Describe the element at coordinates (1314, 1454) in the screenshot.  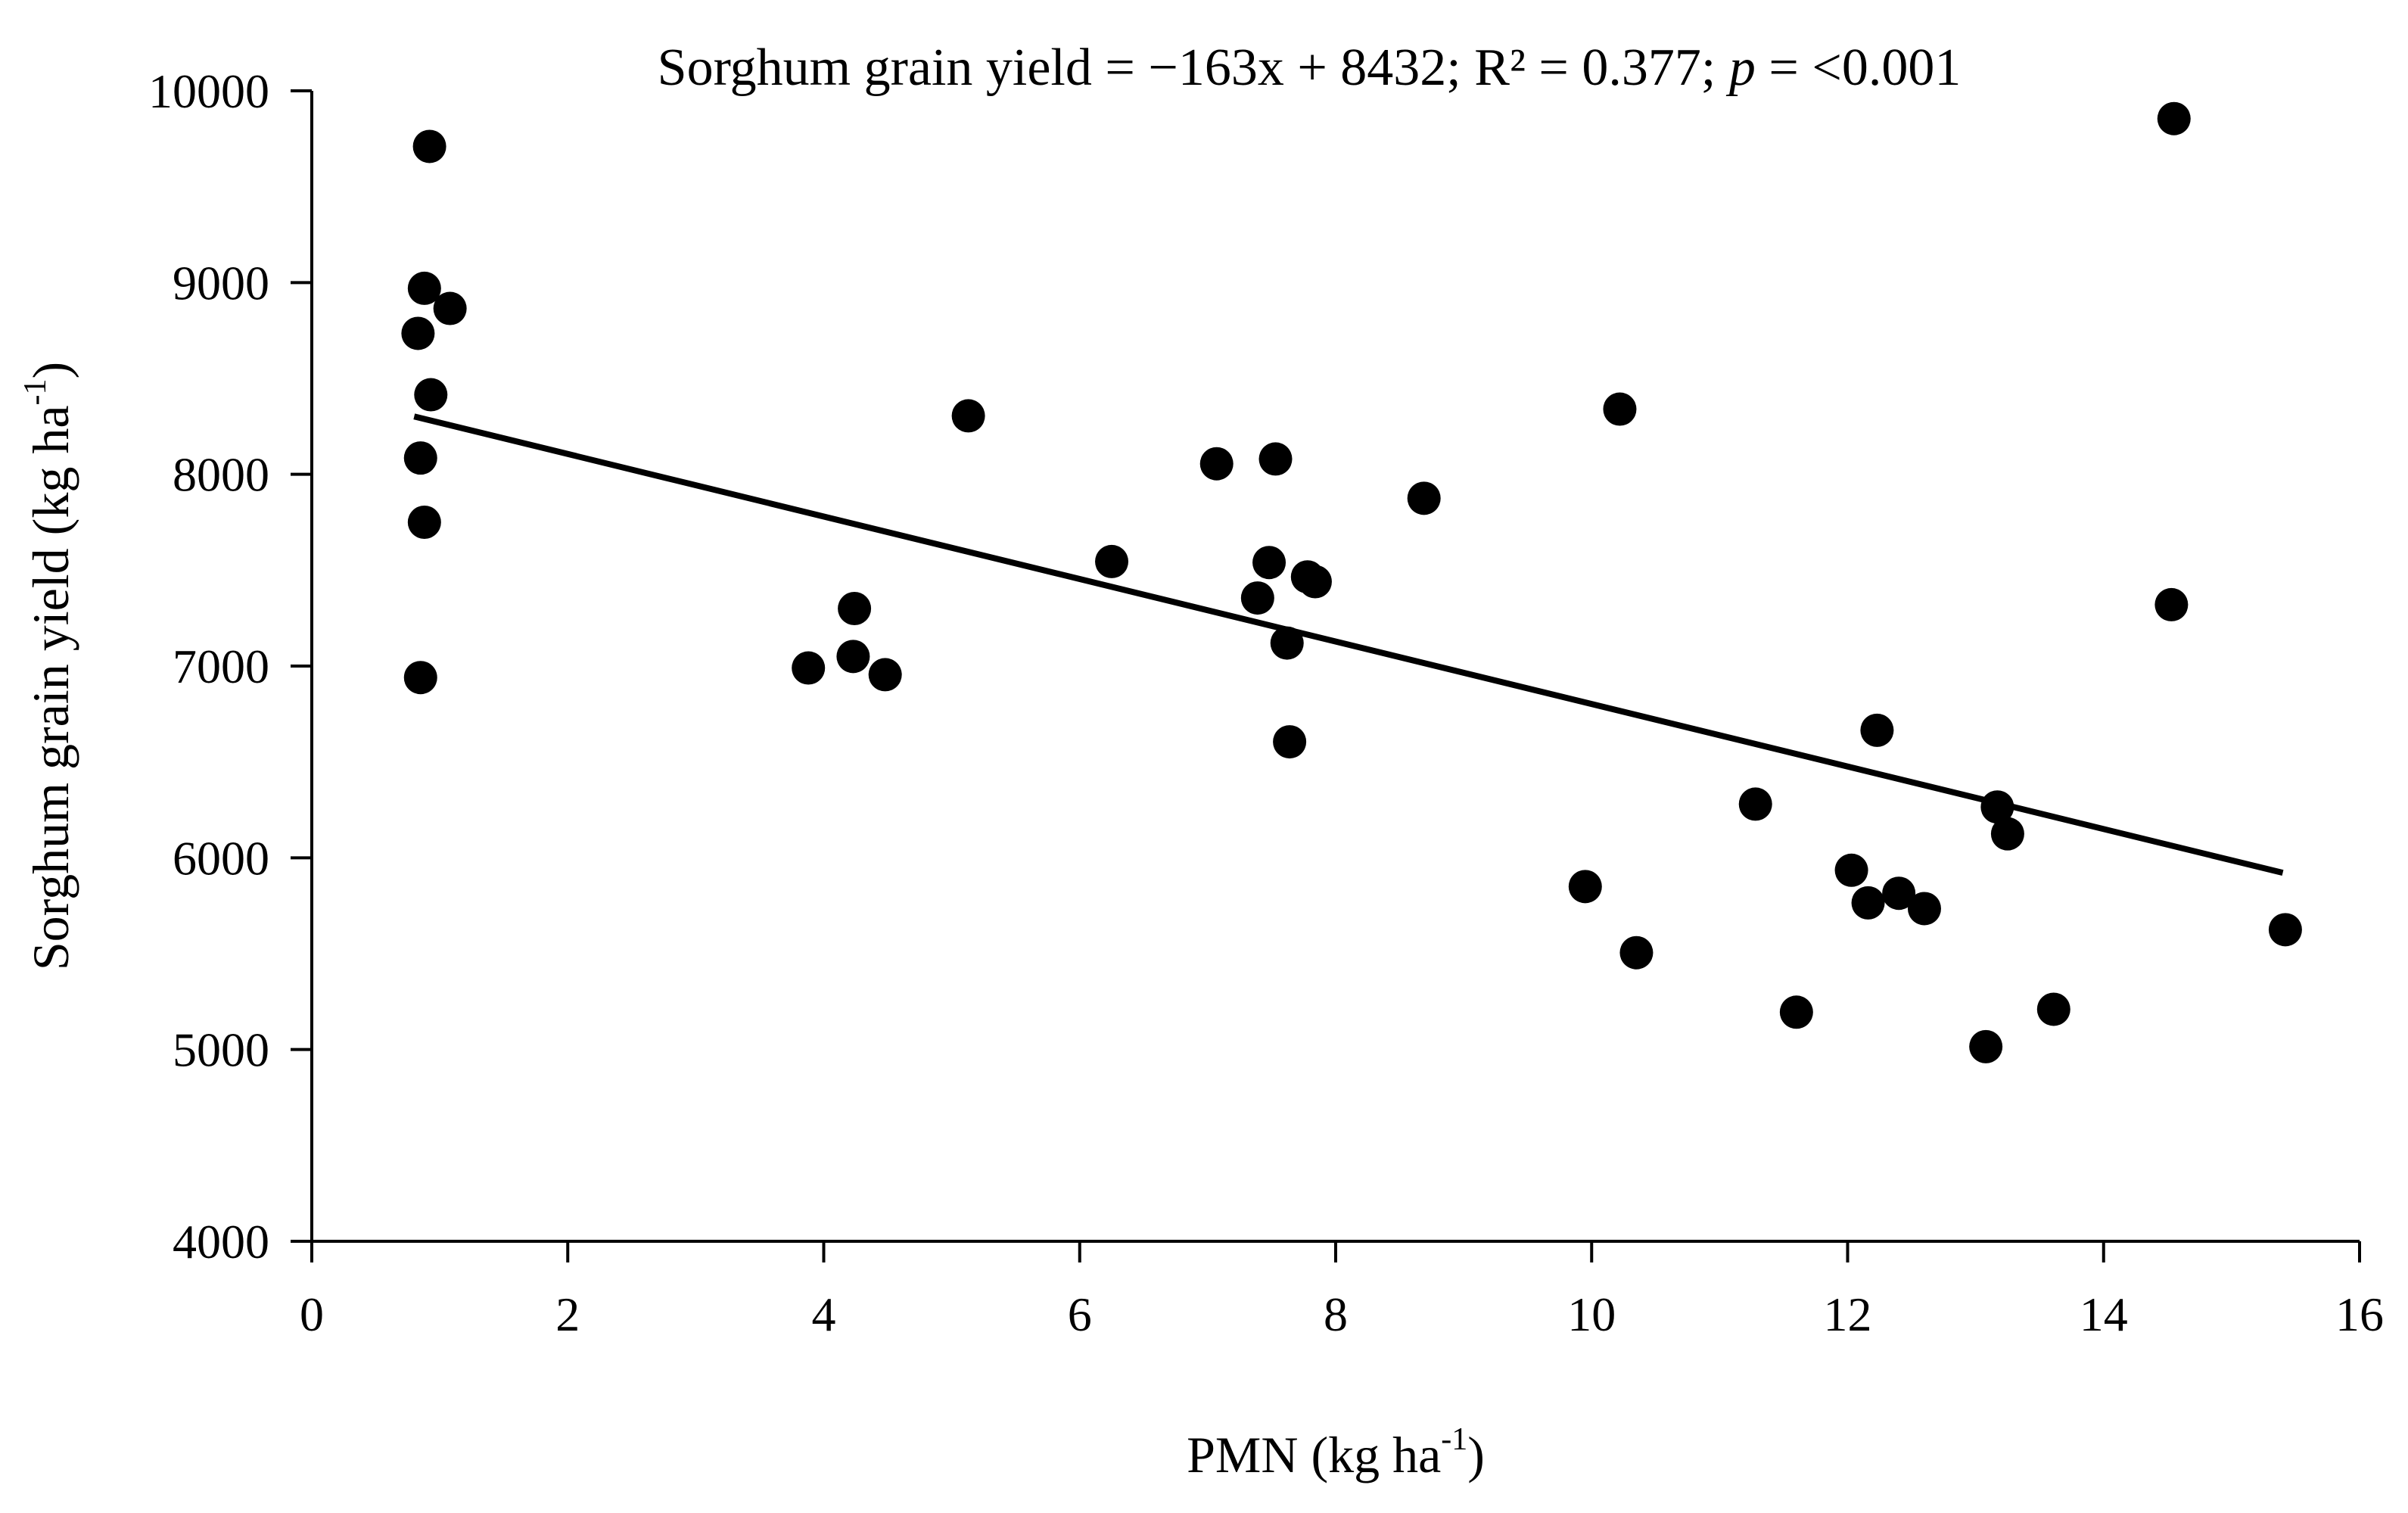
I see `x-axis-title-text: PMN (kg ha` at that location.